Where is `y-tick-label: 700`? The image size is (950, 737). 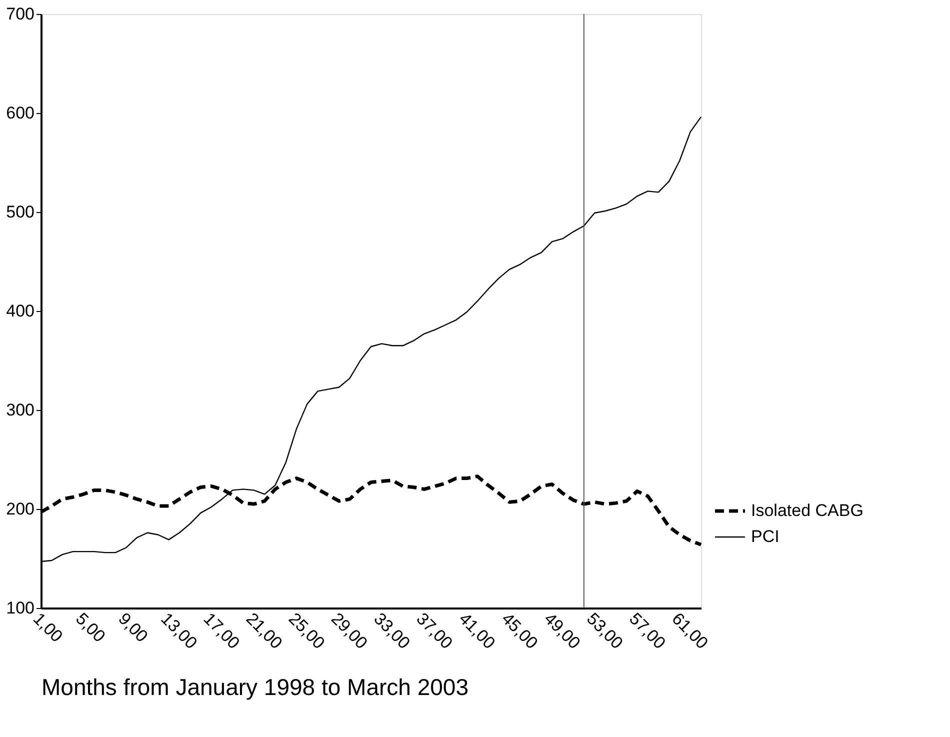
y-tick-label: 700 is located at coordinates (20, 14).